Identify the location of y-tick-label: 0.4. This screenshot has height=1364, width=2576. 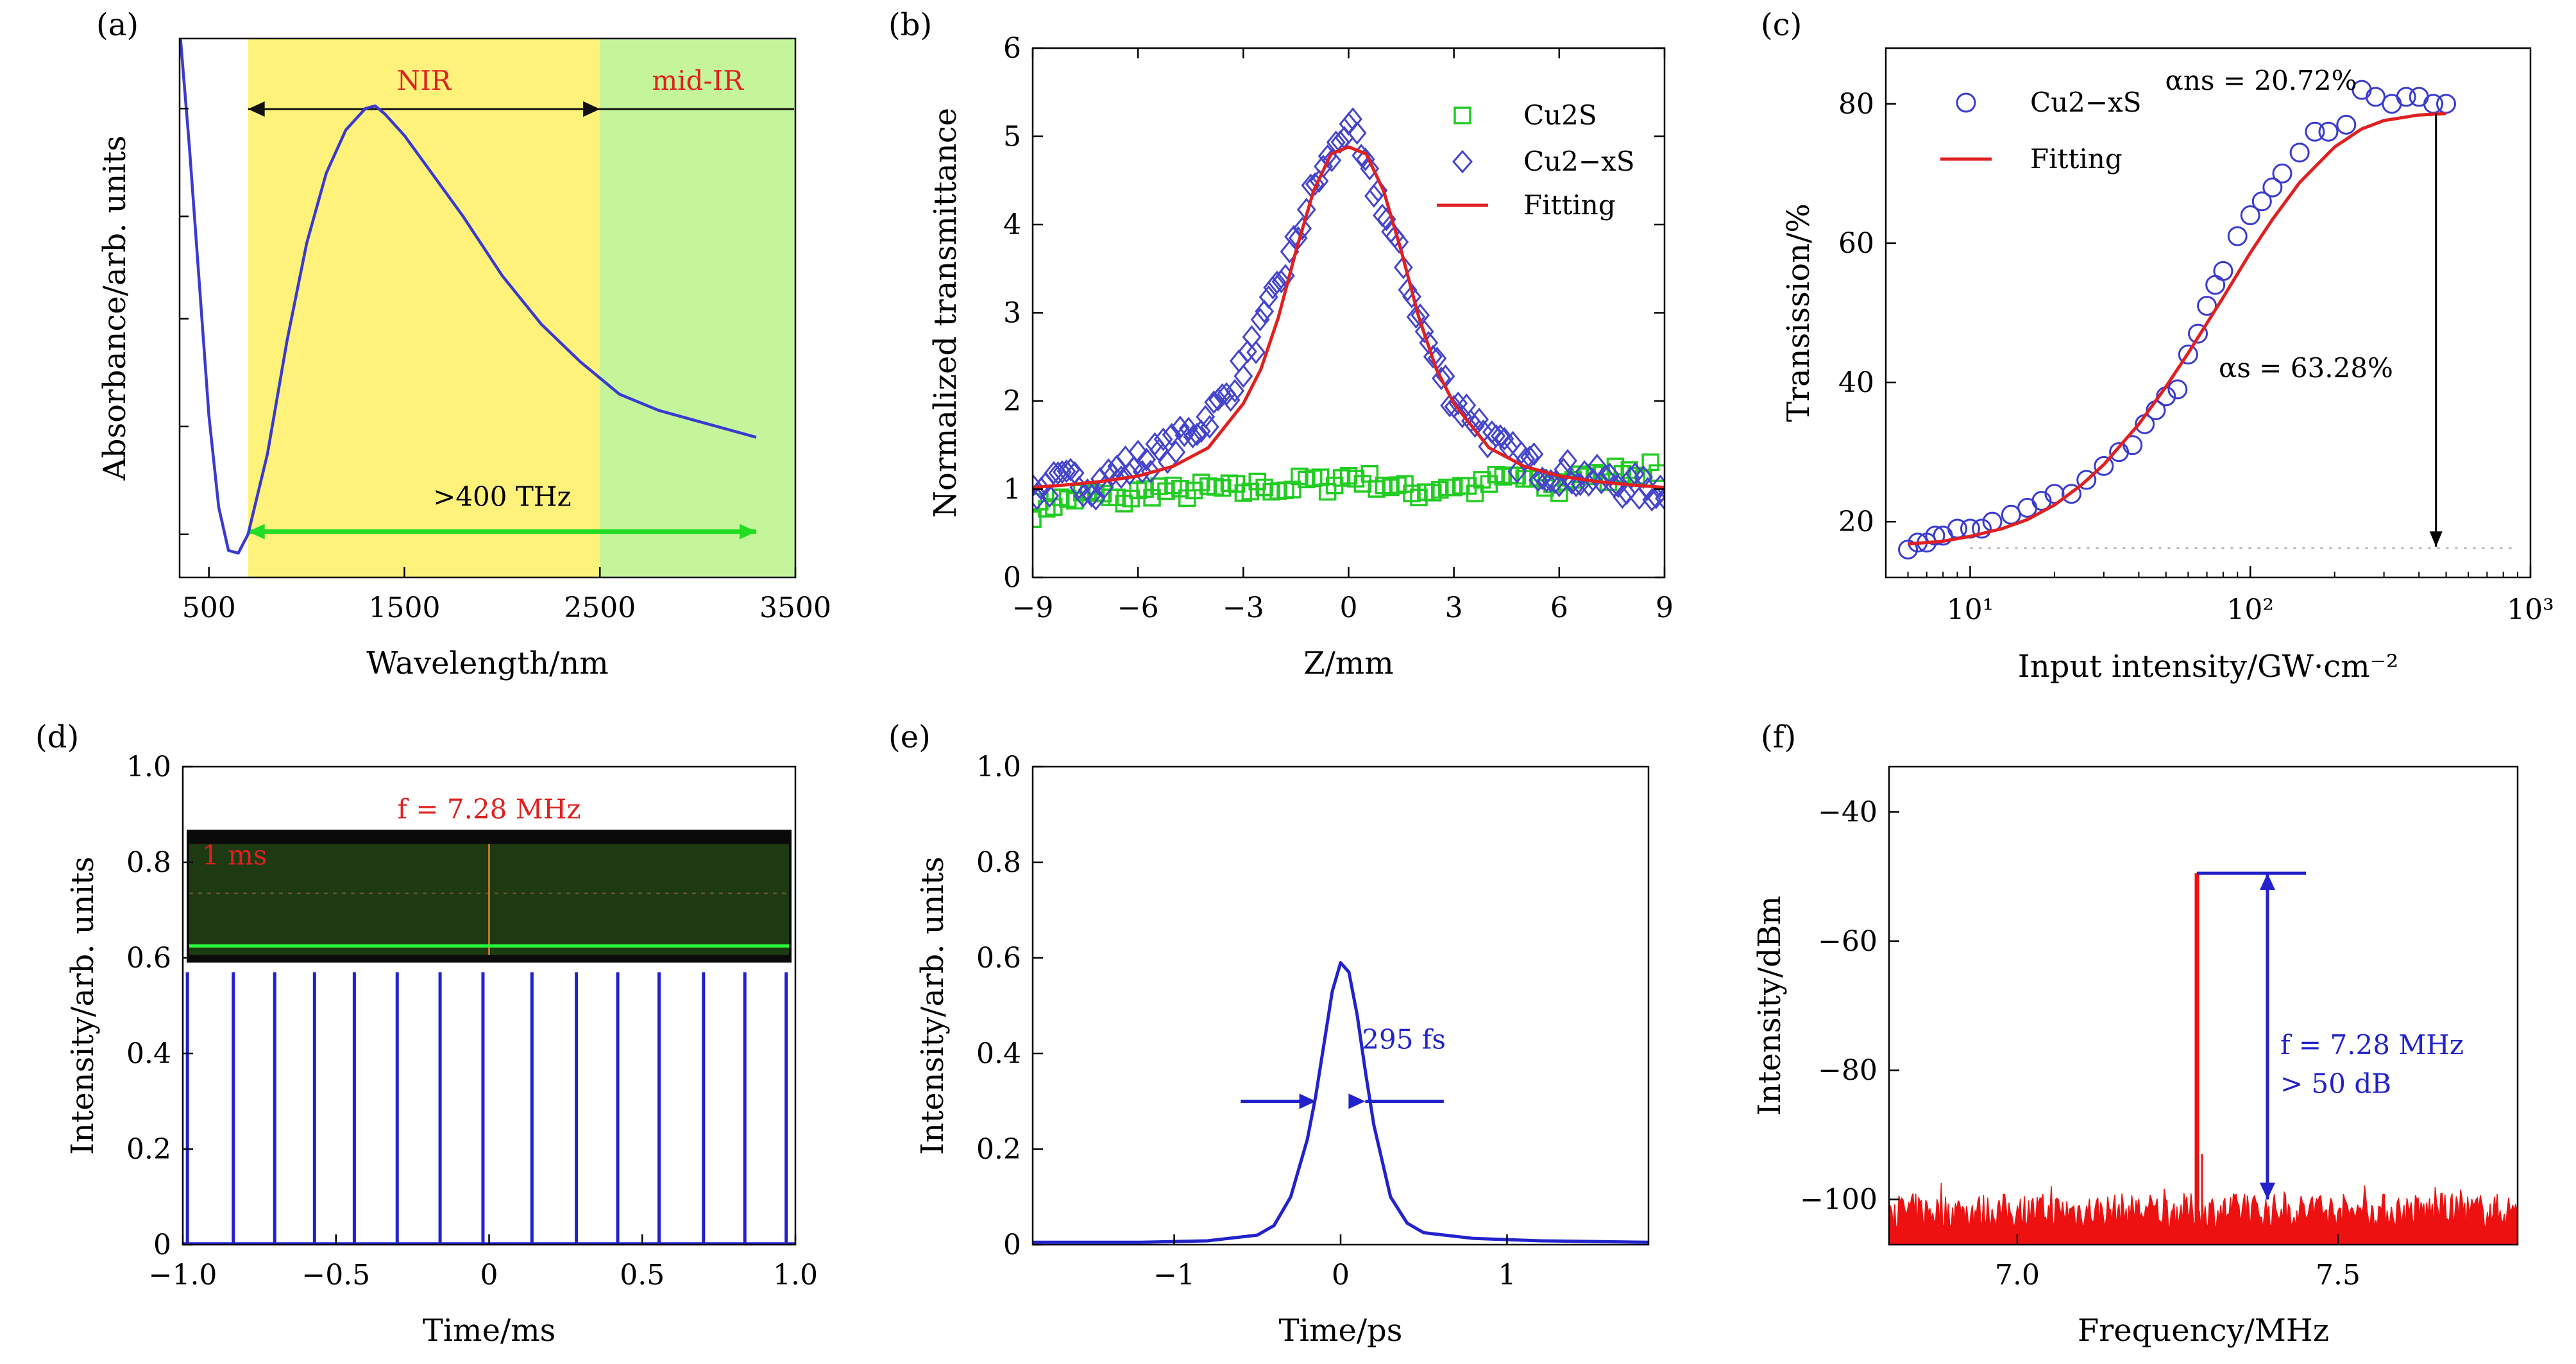
(148, 1053).